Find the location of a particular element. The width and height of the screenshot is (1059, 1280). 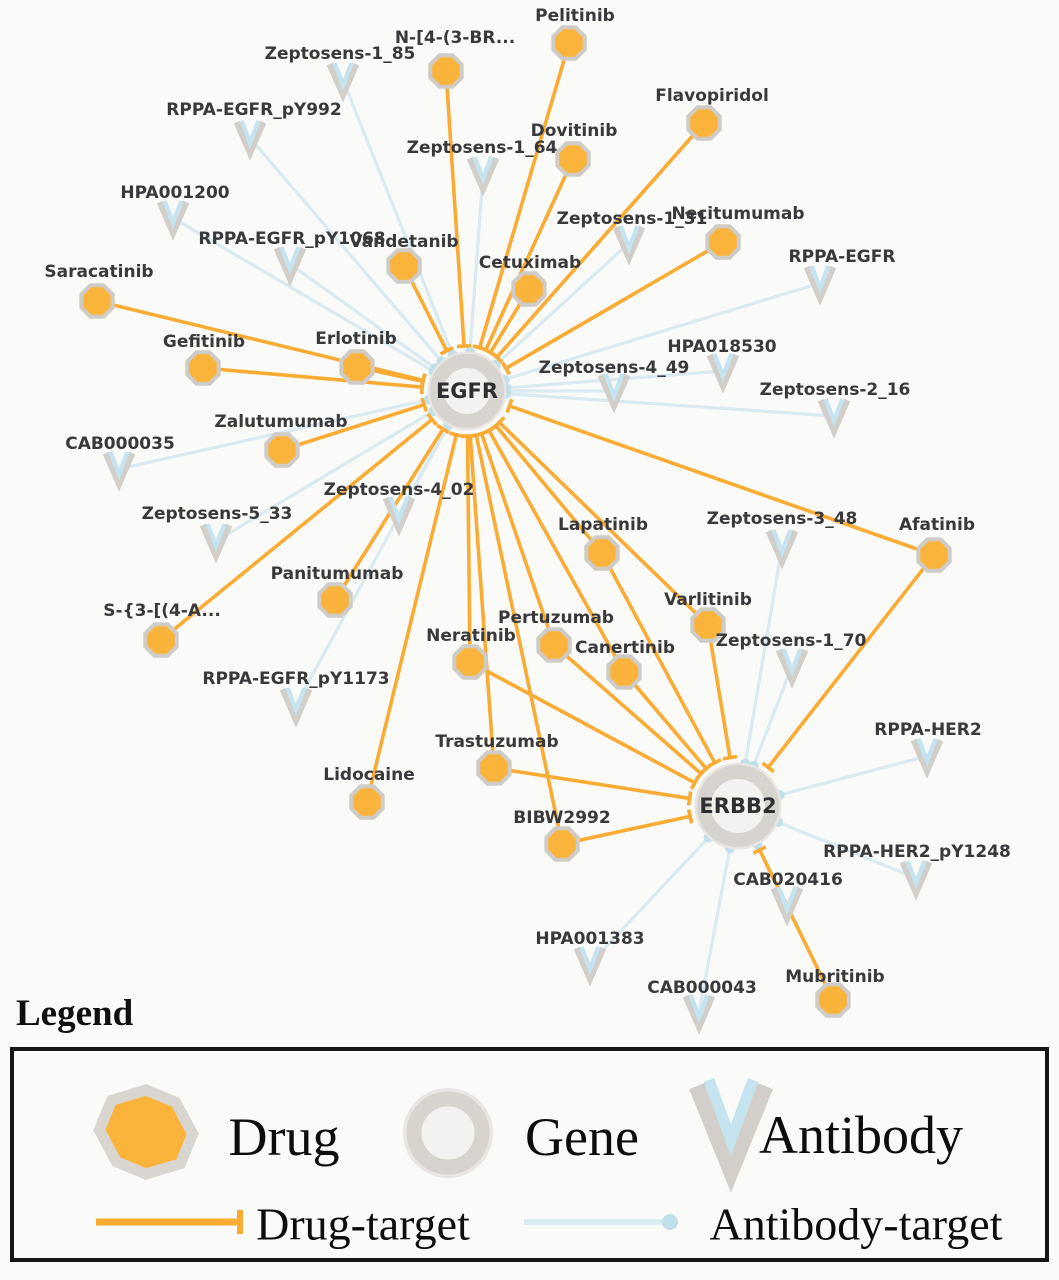

drug-node-saracatinib is located at coordinates (97, 301).